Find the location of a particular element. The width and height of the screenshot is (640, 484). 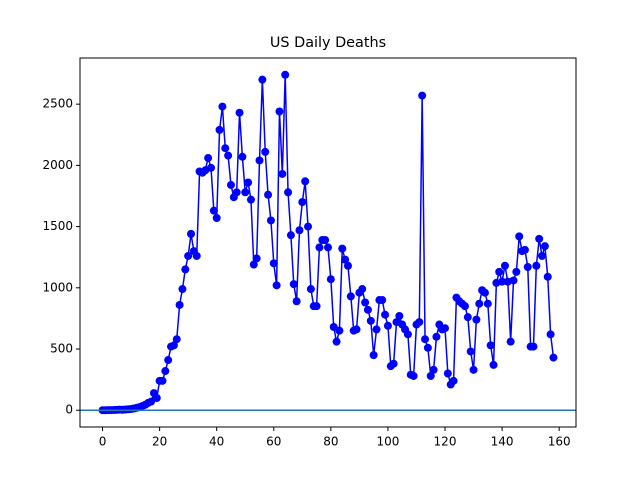

x-tick-label: 140 is located at coordinates (502, 442).